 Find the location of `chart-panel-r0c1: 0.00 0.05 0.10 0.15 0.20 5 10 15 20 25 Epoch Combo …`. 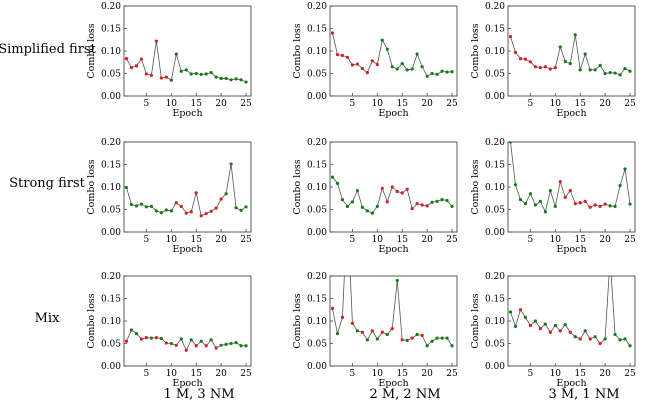

chart-panel-r0c1: 0.00 0.05 0.10 0.15 0.20 5 10 15 20 25 Epoch Combo … is located at coordinates (375, 60).